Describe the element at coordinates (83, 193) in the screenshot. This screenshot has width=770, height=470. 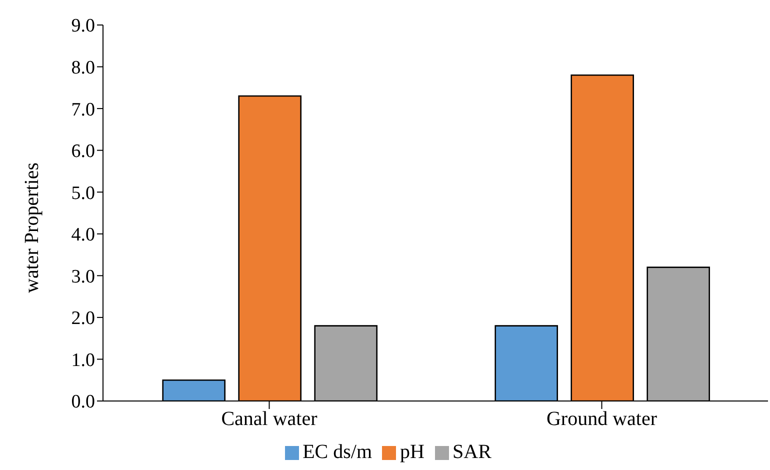
I see `y-tick-label: 5.0` at that location.